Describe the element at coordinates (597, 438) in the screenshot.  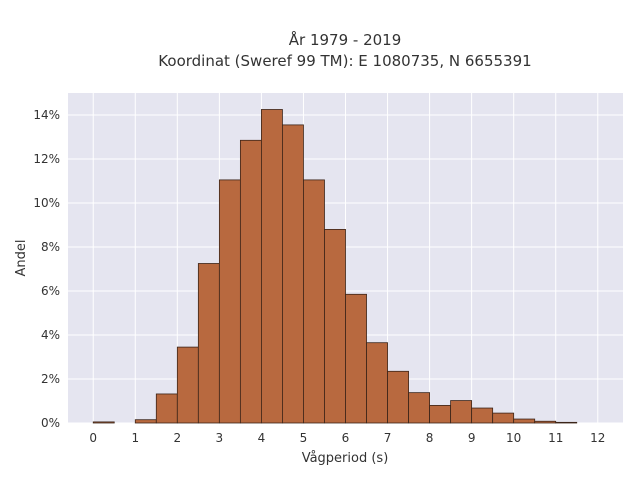
I see `x-tick-label: 12` at that location.